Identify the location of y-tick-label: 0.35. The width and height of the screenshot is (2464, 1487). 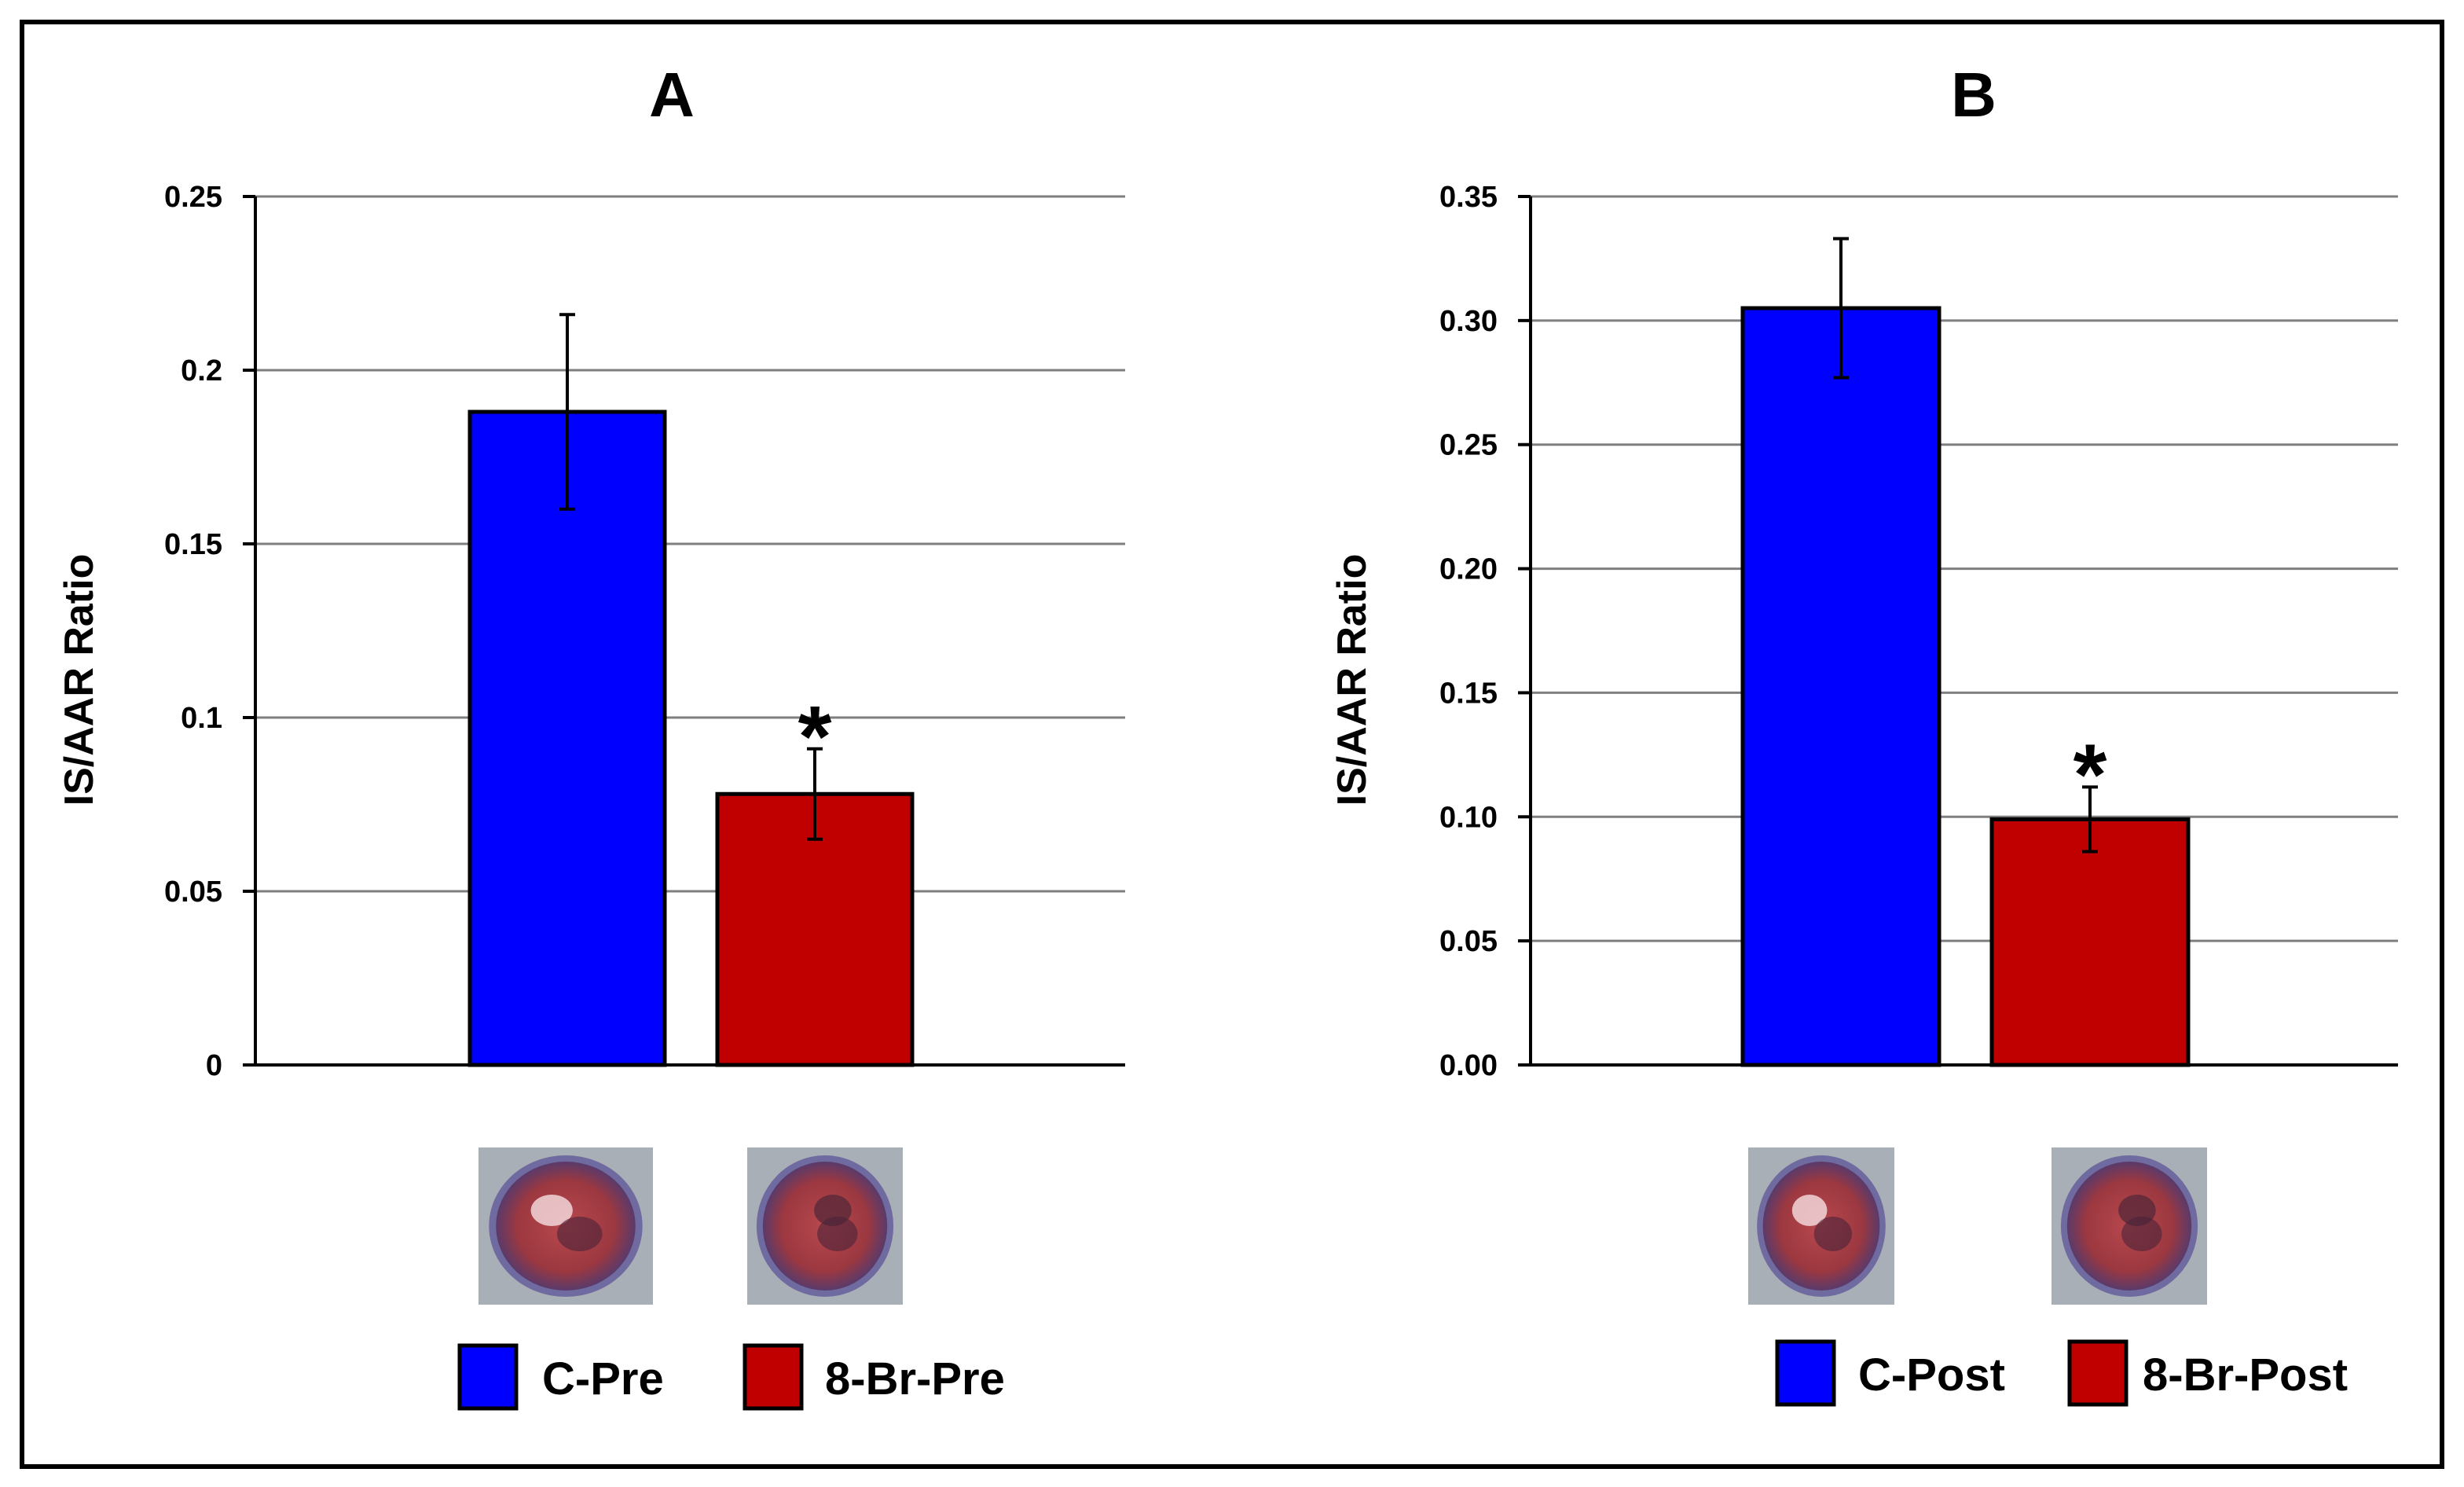
(1468, 197).